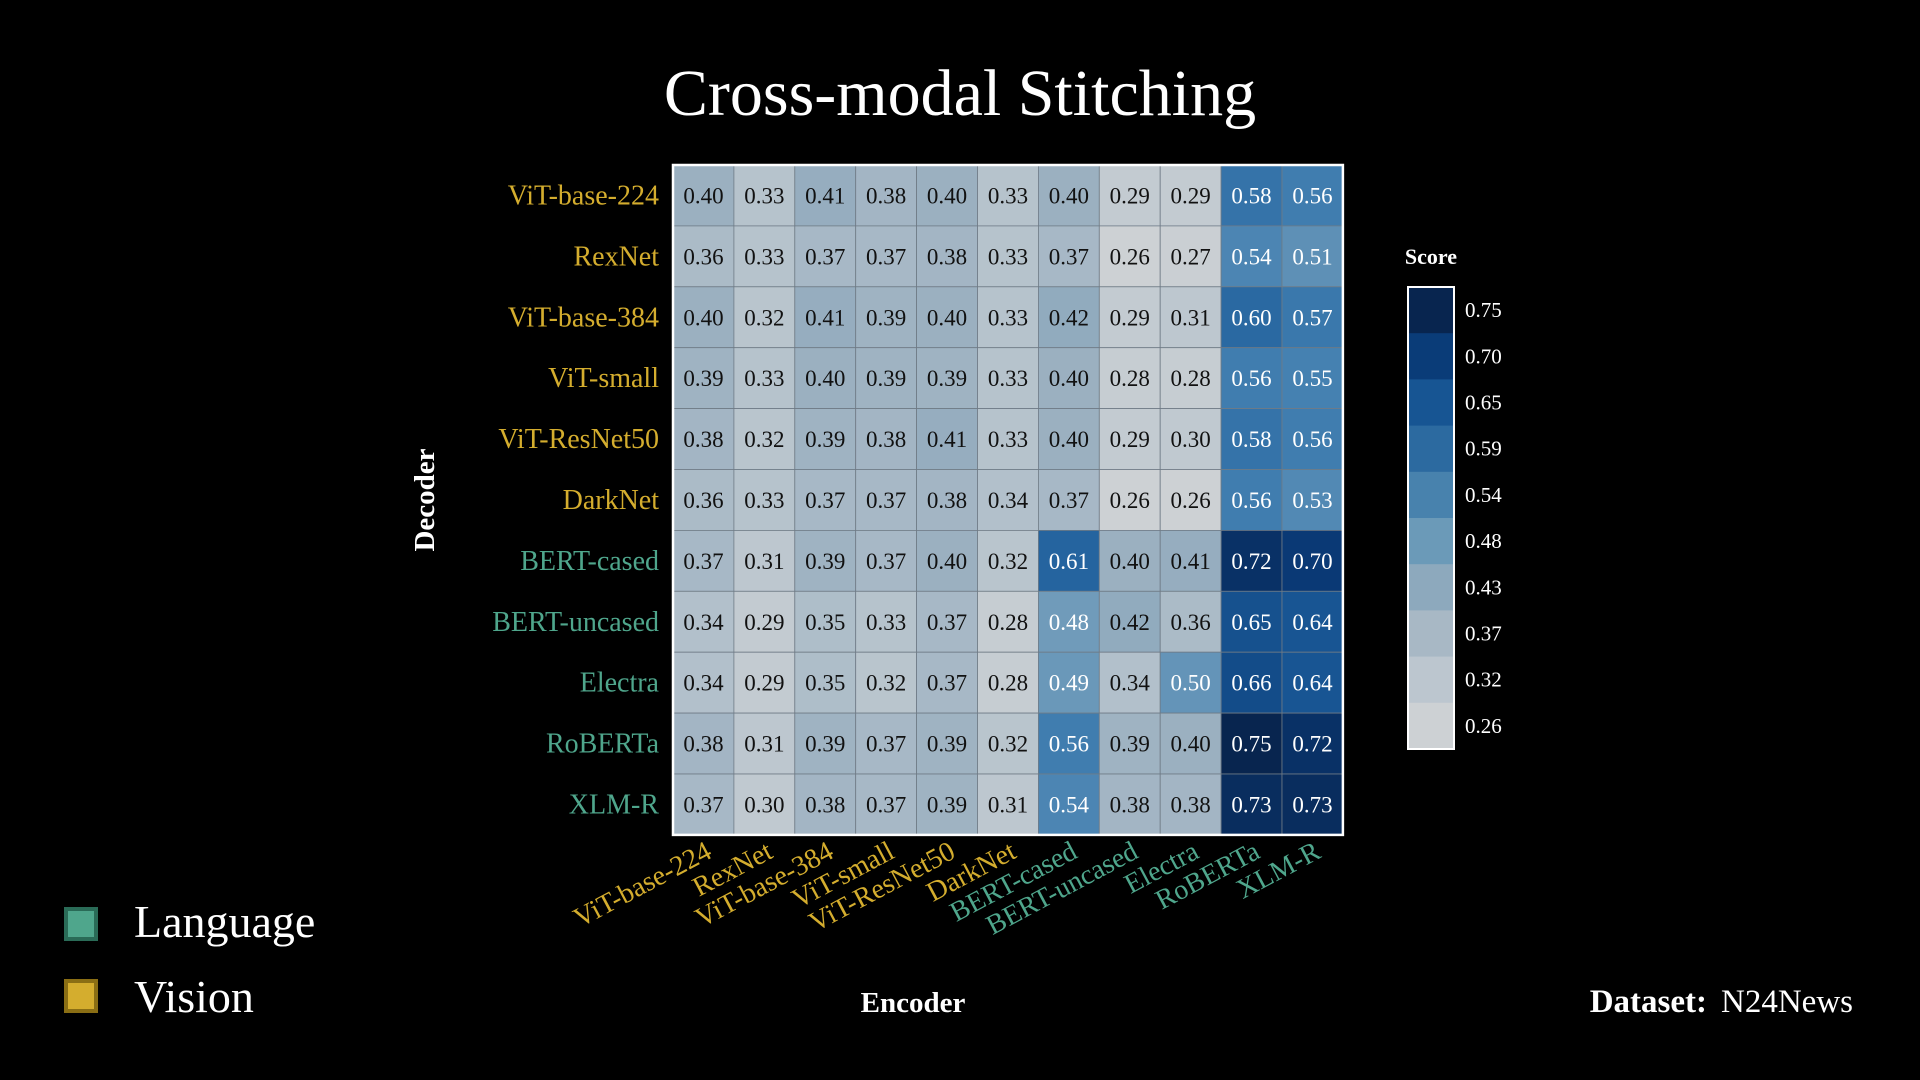 The image size is (1920, 1080). Describe the element at coordinates (1191, 378) in the screenshot. I see `cell-value-label: 0.28` at that location.